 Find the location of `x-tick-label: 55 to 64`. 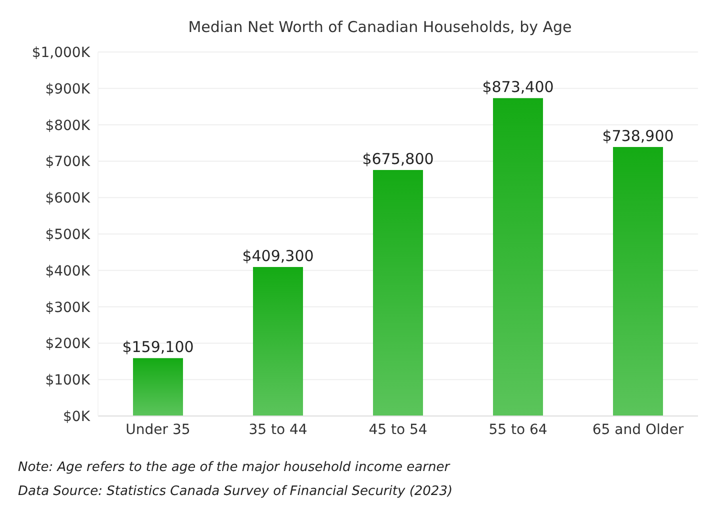

x-tick-label: 55 to 64 is located at coordinates (518, 430).